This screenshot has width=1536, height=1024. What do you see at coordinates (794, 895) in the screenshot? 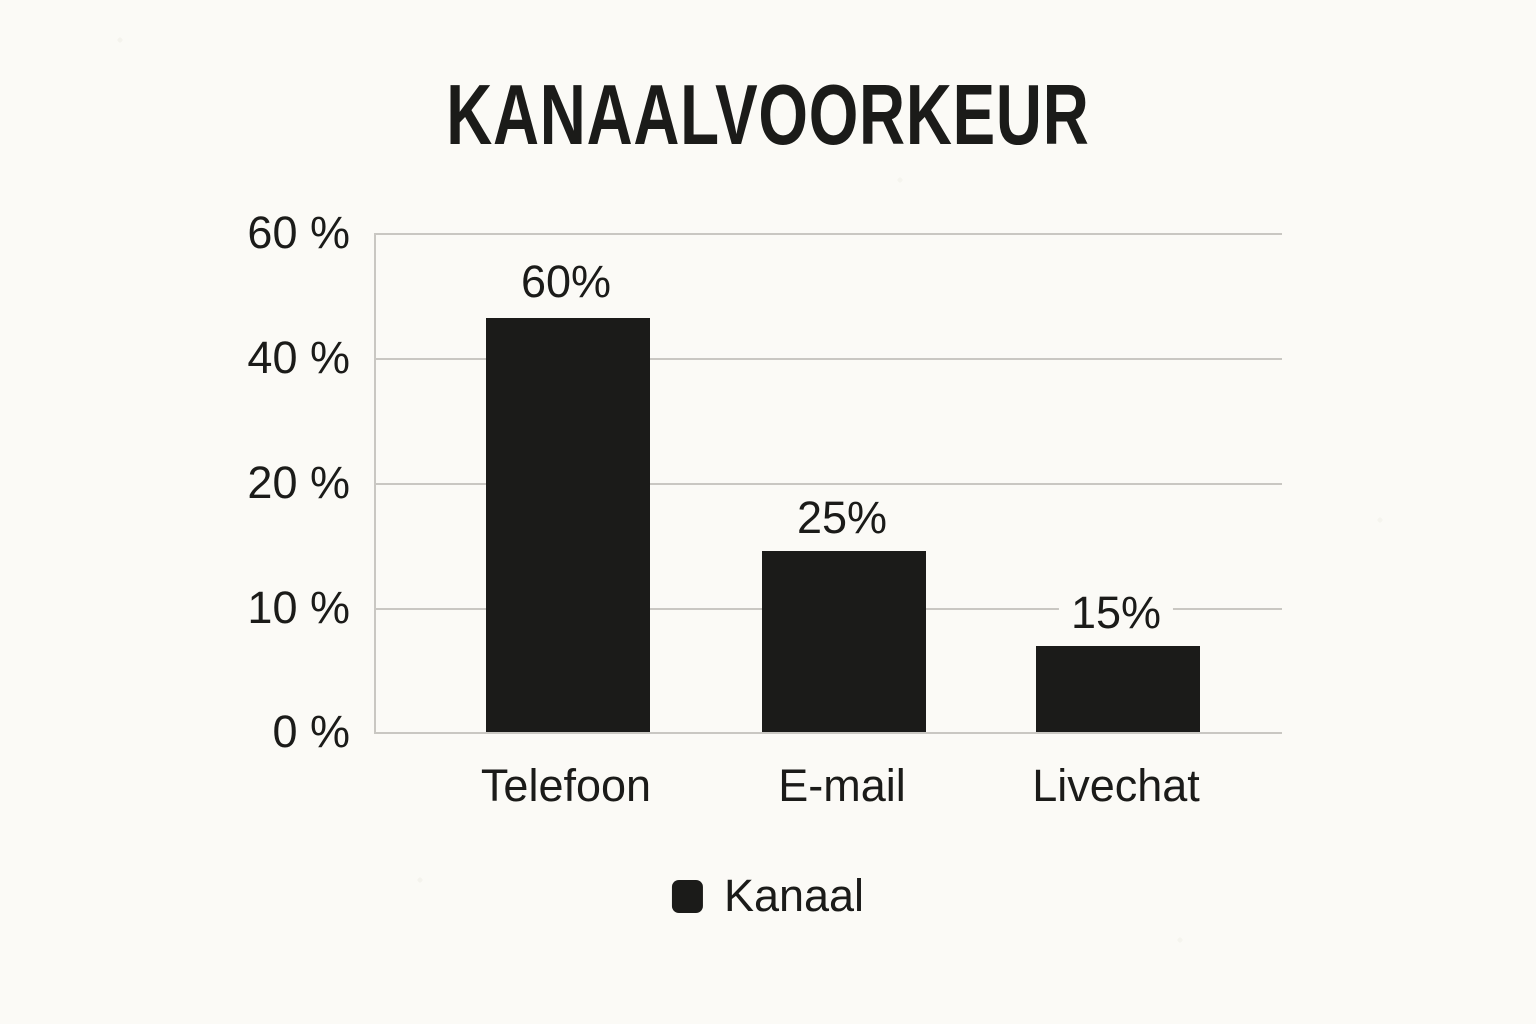
I see `legend-label: Kanaal` at bounding box center [794, 895].